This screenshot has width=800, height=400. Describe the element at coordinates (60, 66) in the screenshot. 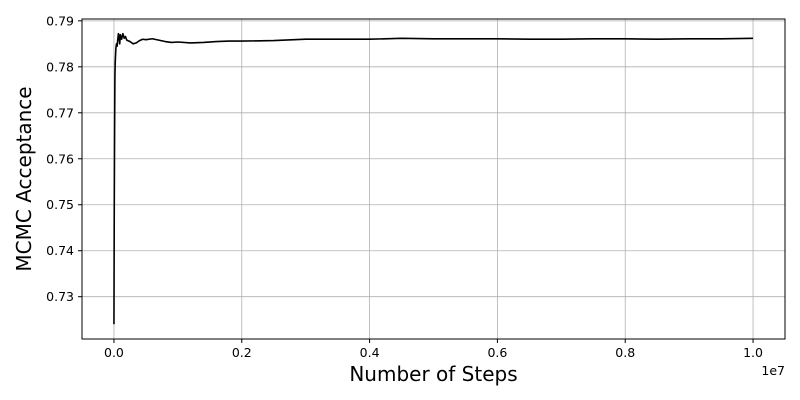

I see `y-tick-label: 0.78` at that location.